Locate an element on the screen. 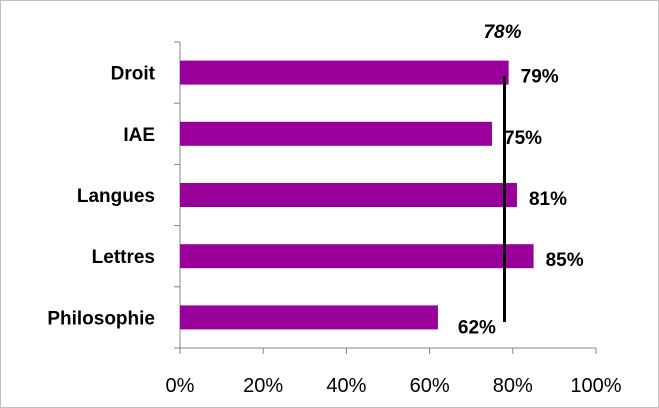 This screenshot has height=408, width=659. data-label: 79% is located at coordinates (540, 77).